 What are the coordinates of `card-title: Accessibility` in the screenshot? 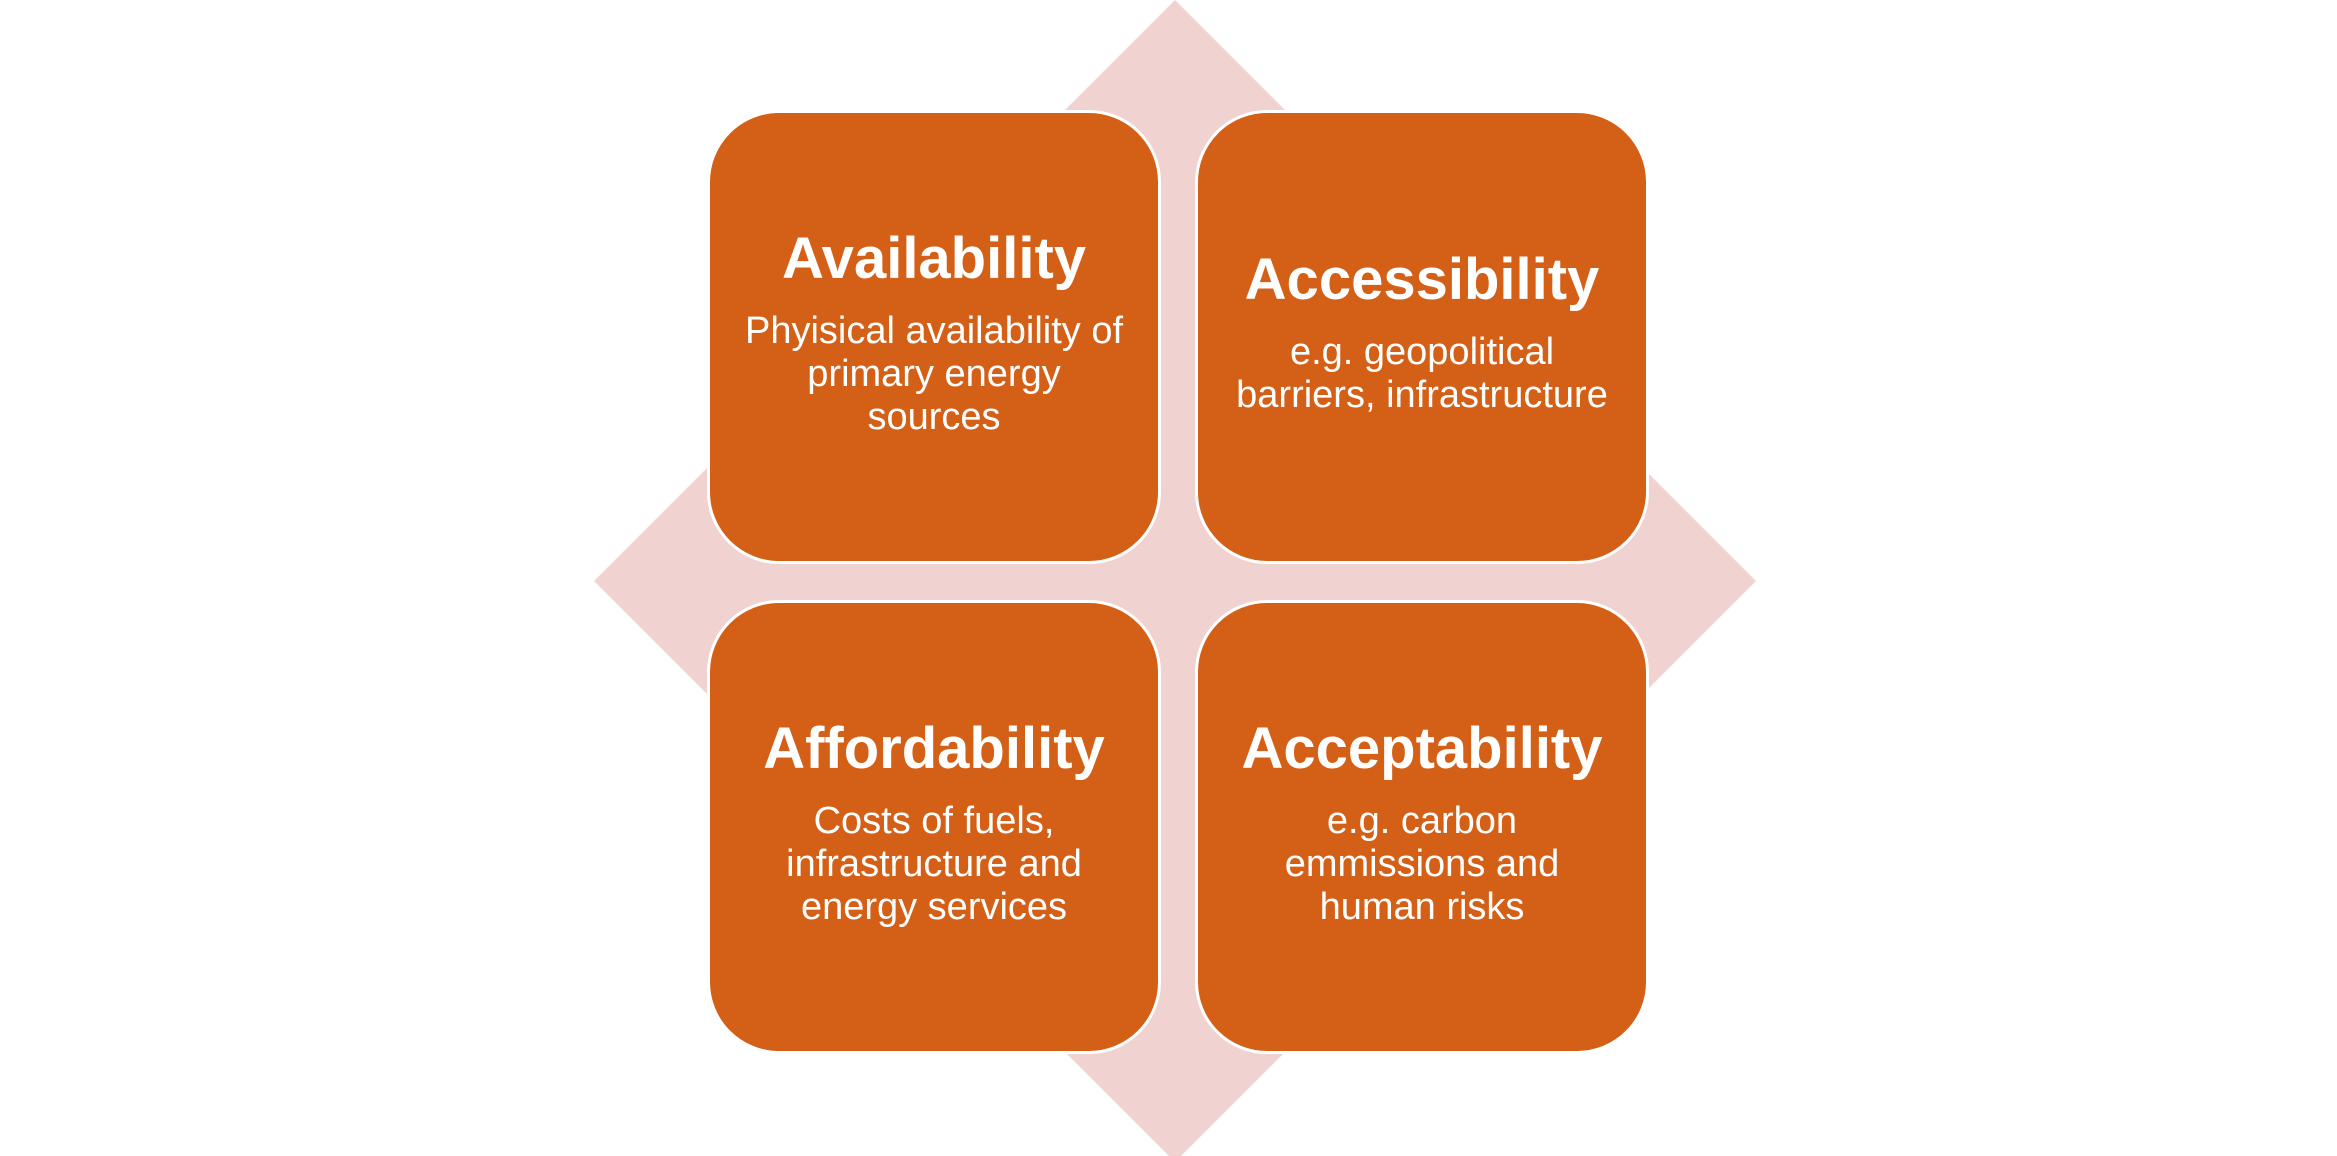 It's located at (1422, 279).